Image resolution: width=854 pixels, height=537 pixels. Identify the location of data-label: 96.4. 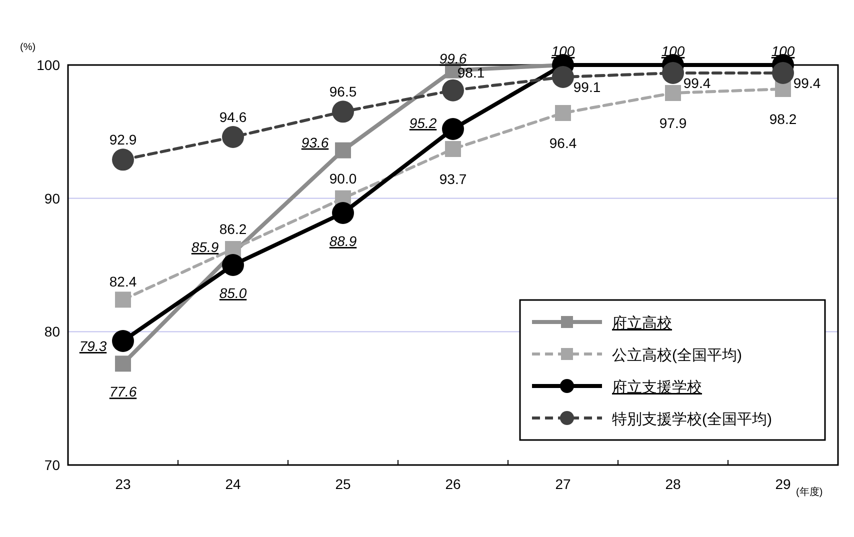
(563, 143).